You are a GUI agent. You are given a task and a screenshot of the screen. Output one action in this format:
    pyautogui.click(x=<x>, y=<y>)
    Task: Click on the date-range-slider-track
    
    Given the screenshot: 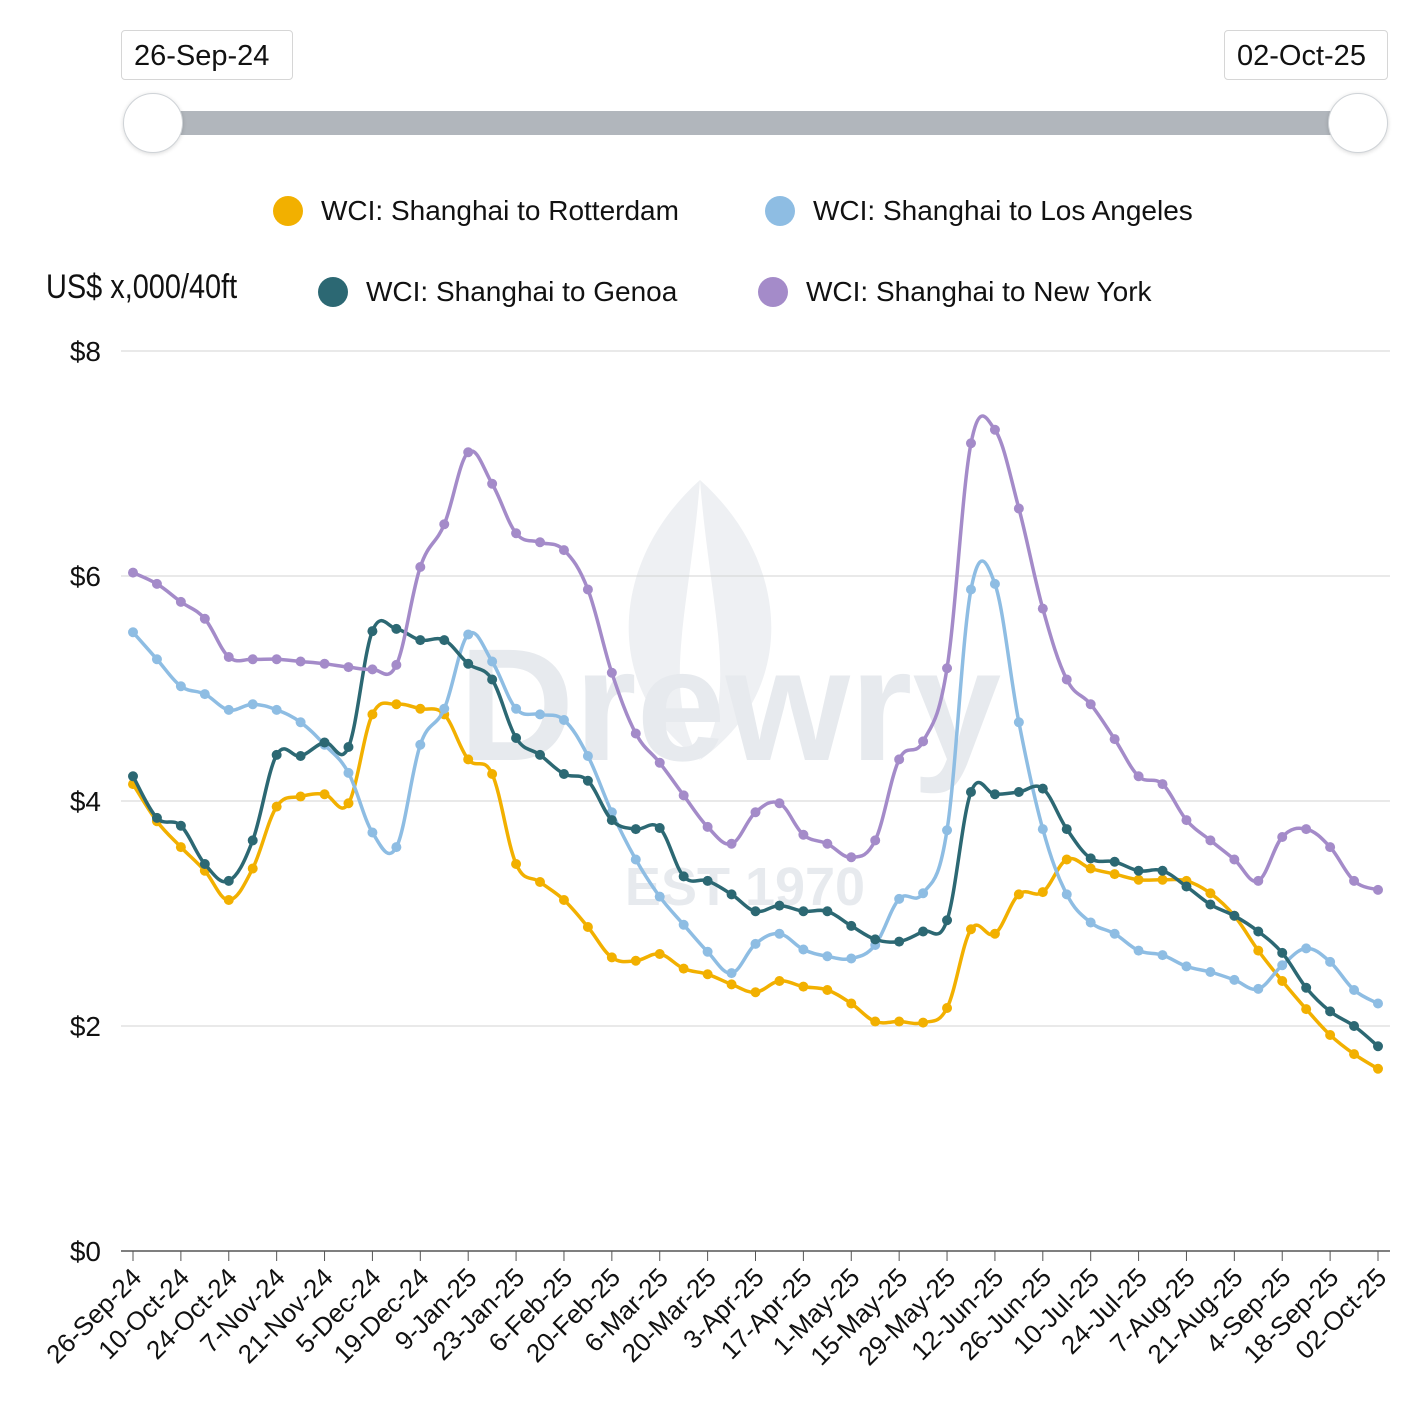 What is the action you would take?
    pyautogui.click(x=755, y=123)
    